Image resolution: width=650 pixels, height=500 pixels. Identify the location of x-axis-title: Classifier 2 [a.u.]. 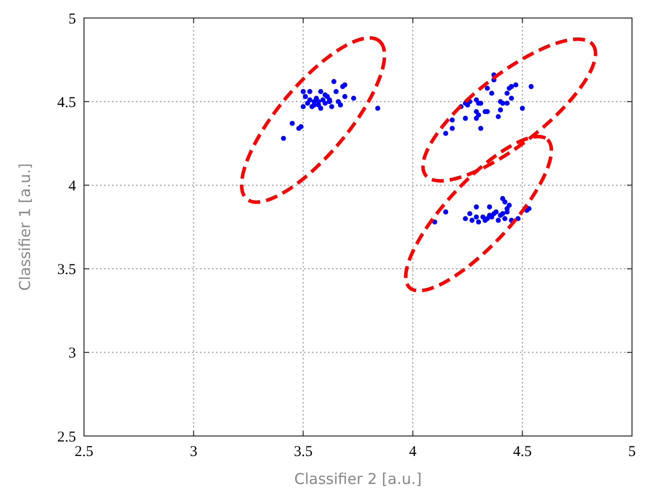
(358, 479).